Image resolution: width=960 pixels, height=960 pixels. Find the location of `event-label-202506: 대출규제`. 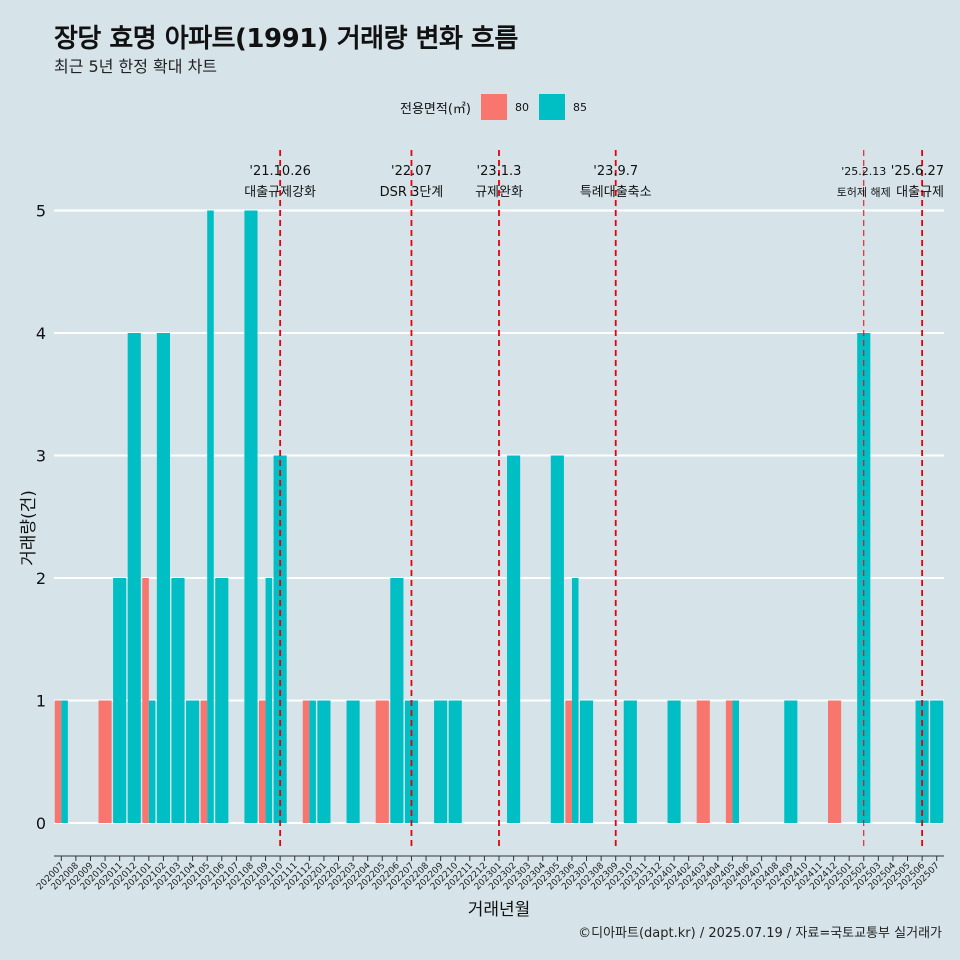

event-label-202506: 대출규제 is located at coordinates (920, 192).